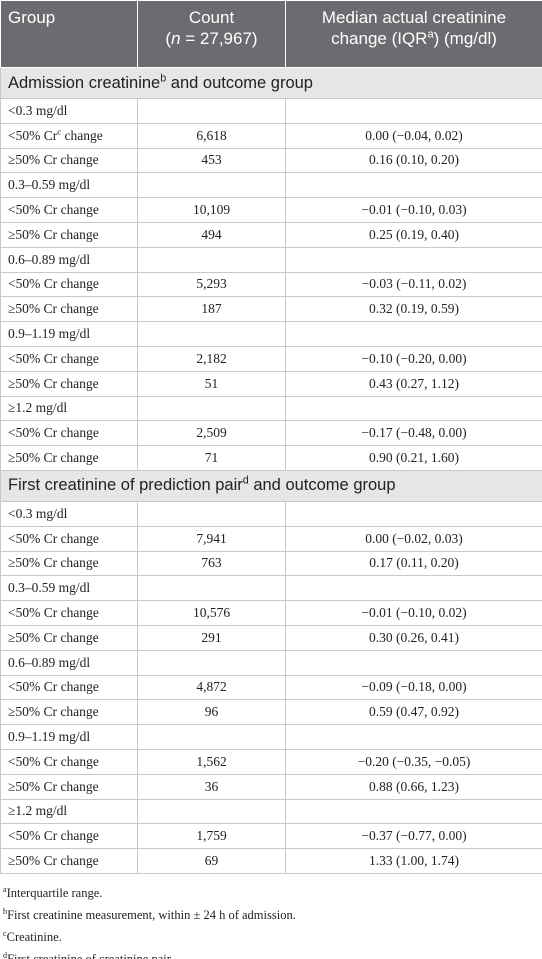 The image size is (542, 959). Describe the element at coordinates (413, 160) in the screenshot. I see `median-cell: 0.16 (0.10, 0.20)` at that location.